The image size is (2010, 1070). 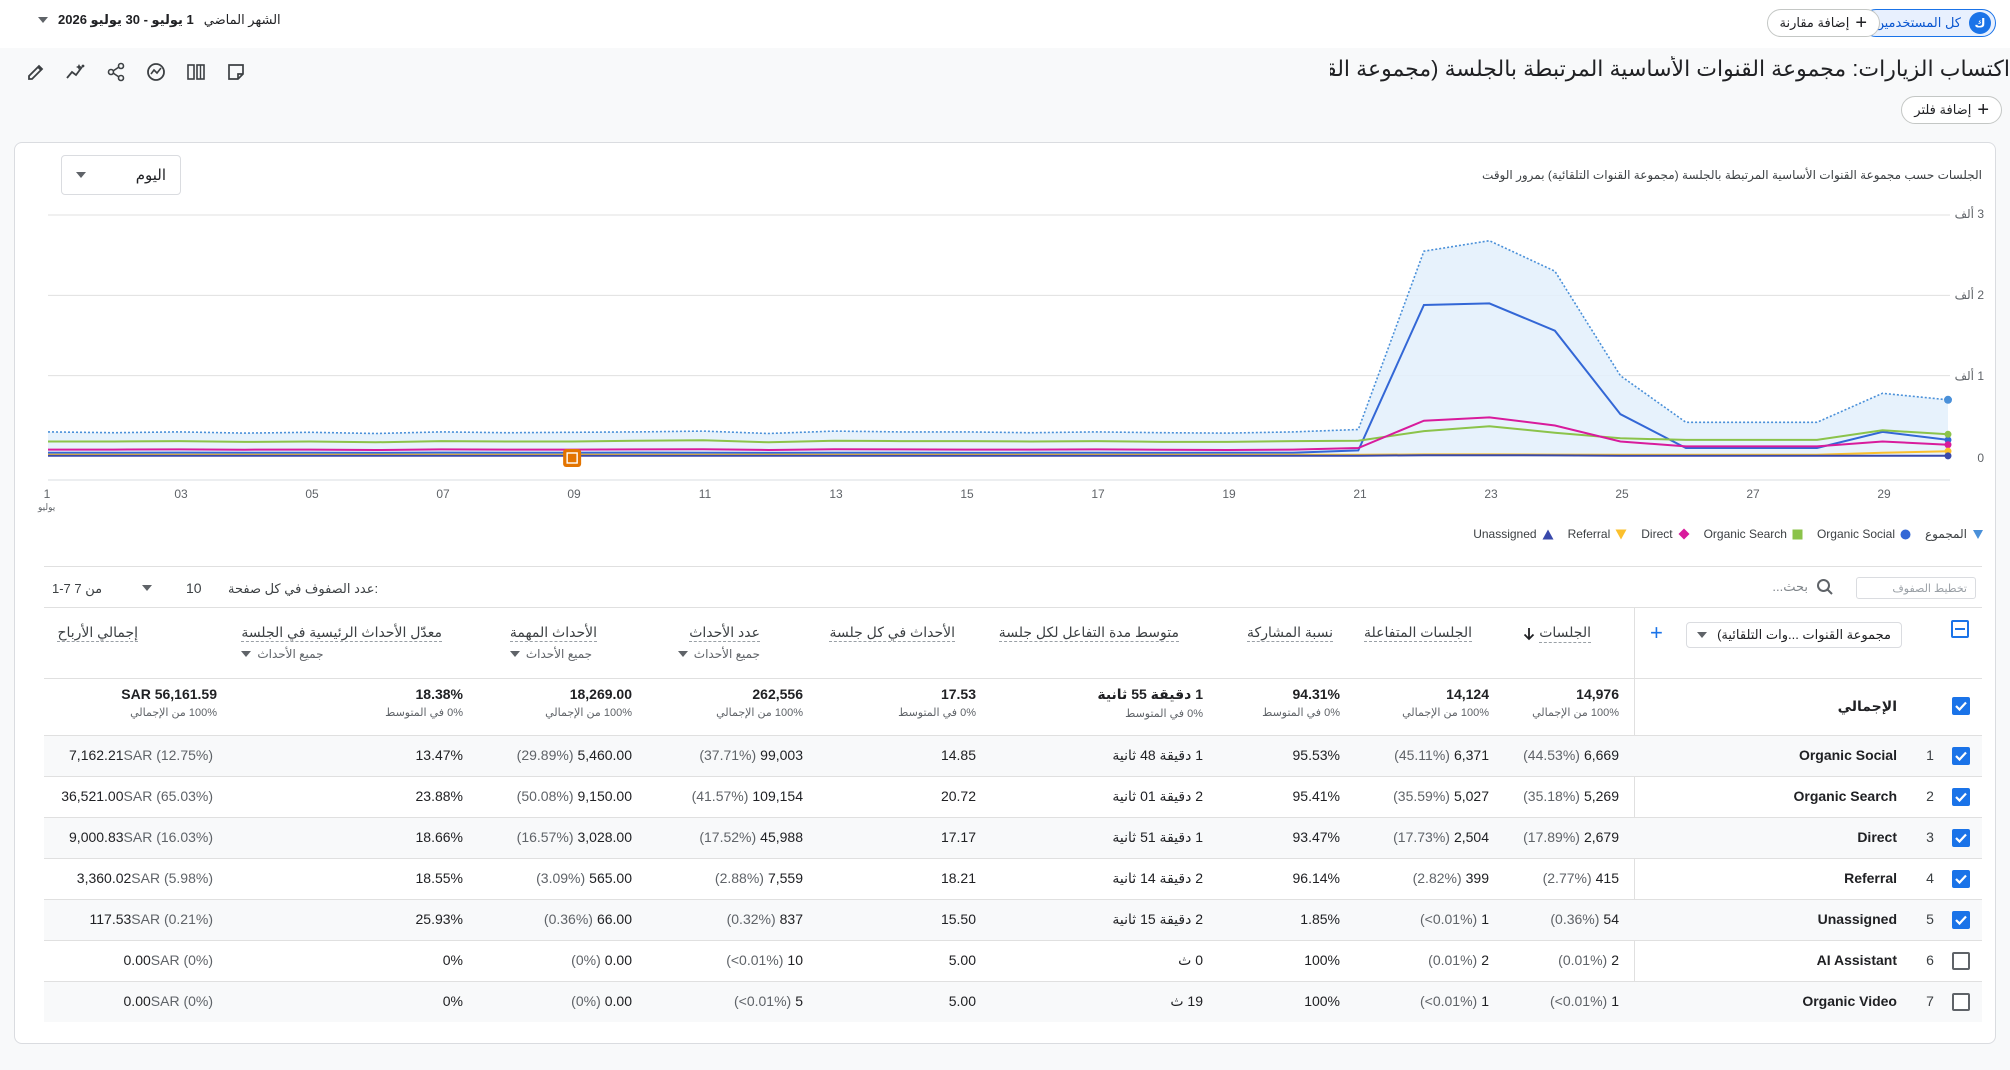 What do you see at coordinates (1451, 878) in the screenshot?
I see `cell-engaged: 399(2.82%)` at bounding box center [1451, 878].